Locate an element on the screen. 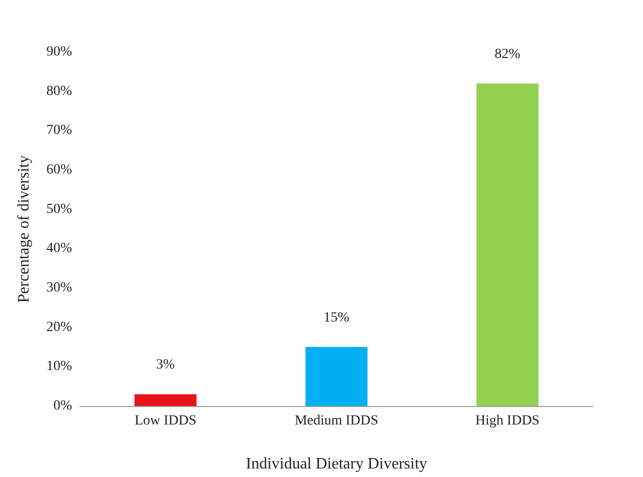  y-tick-label: 60% is located at coordinates (59, 170).